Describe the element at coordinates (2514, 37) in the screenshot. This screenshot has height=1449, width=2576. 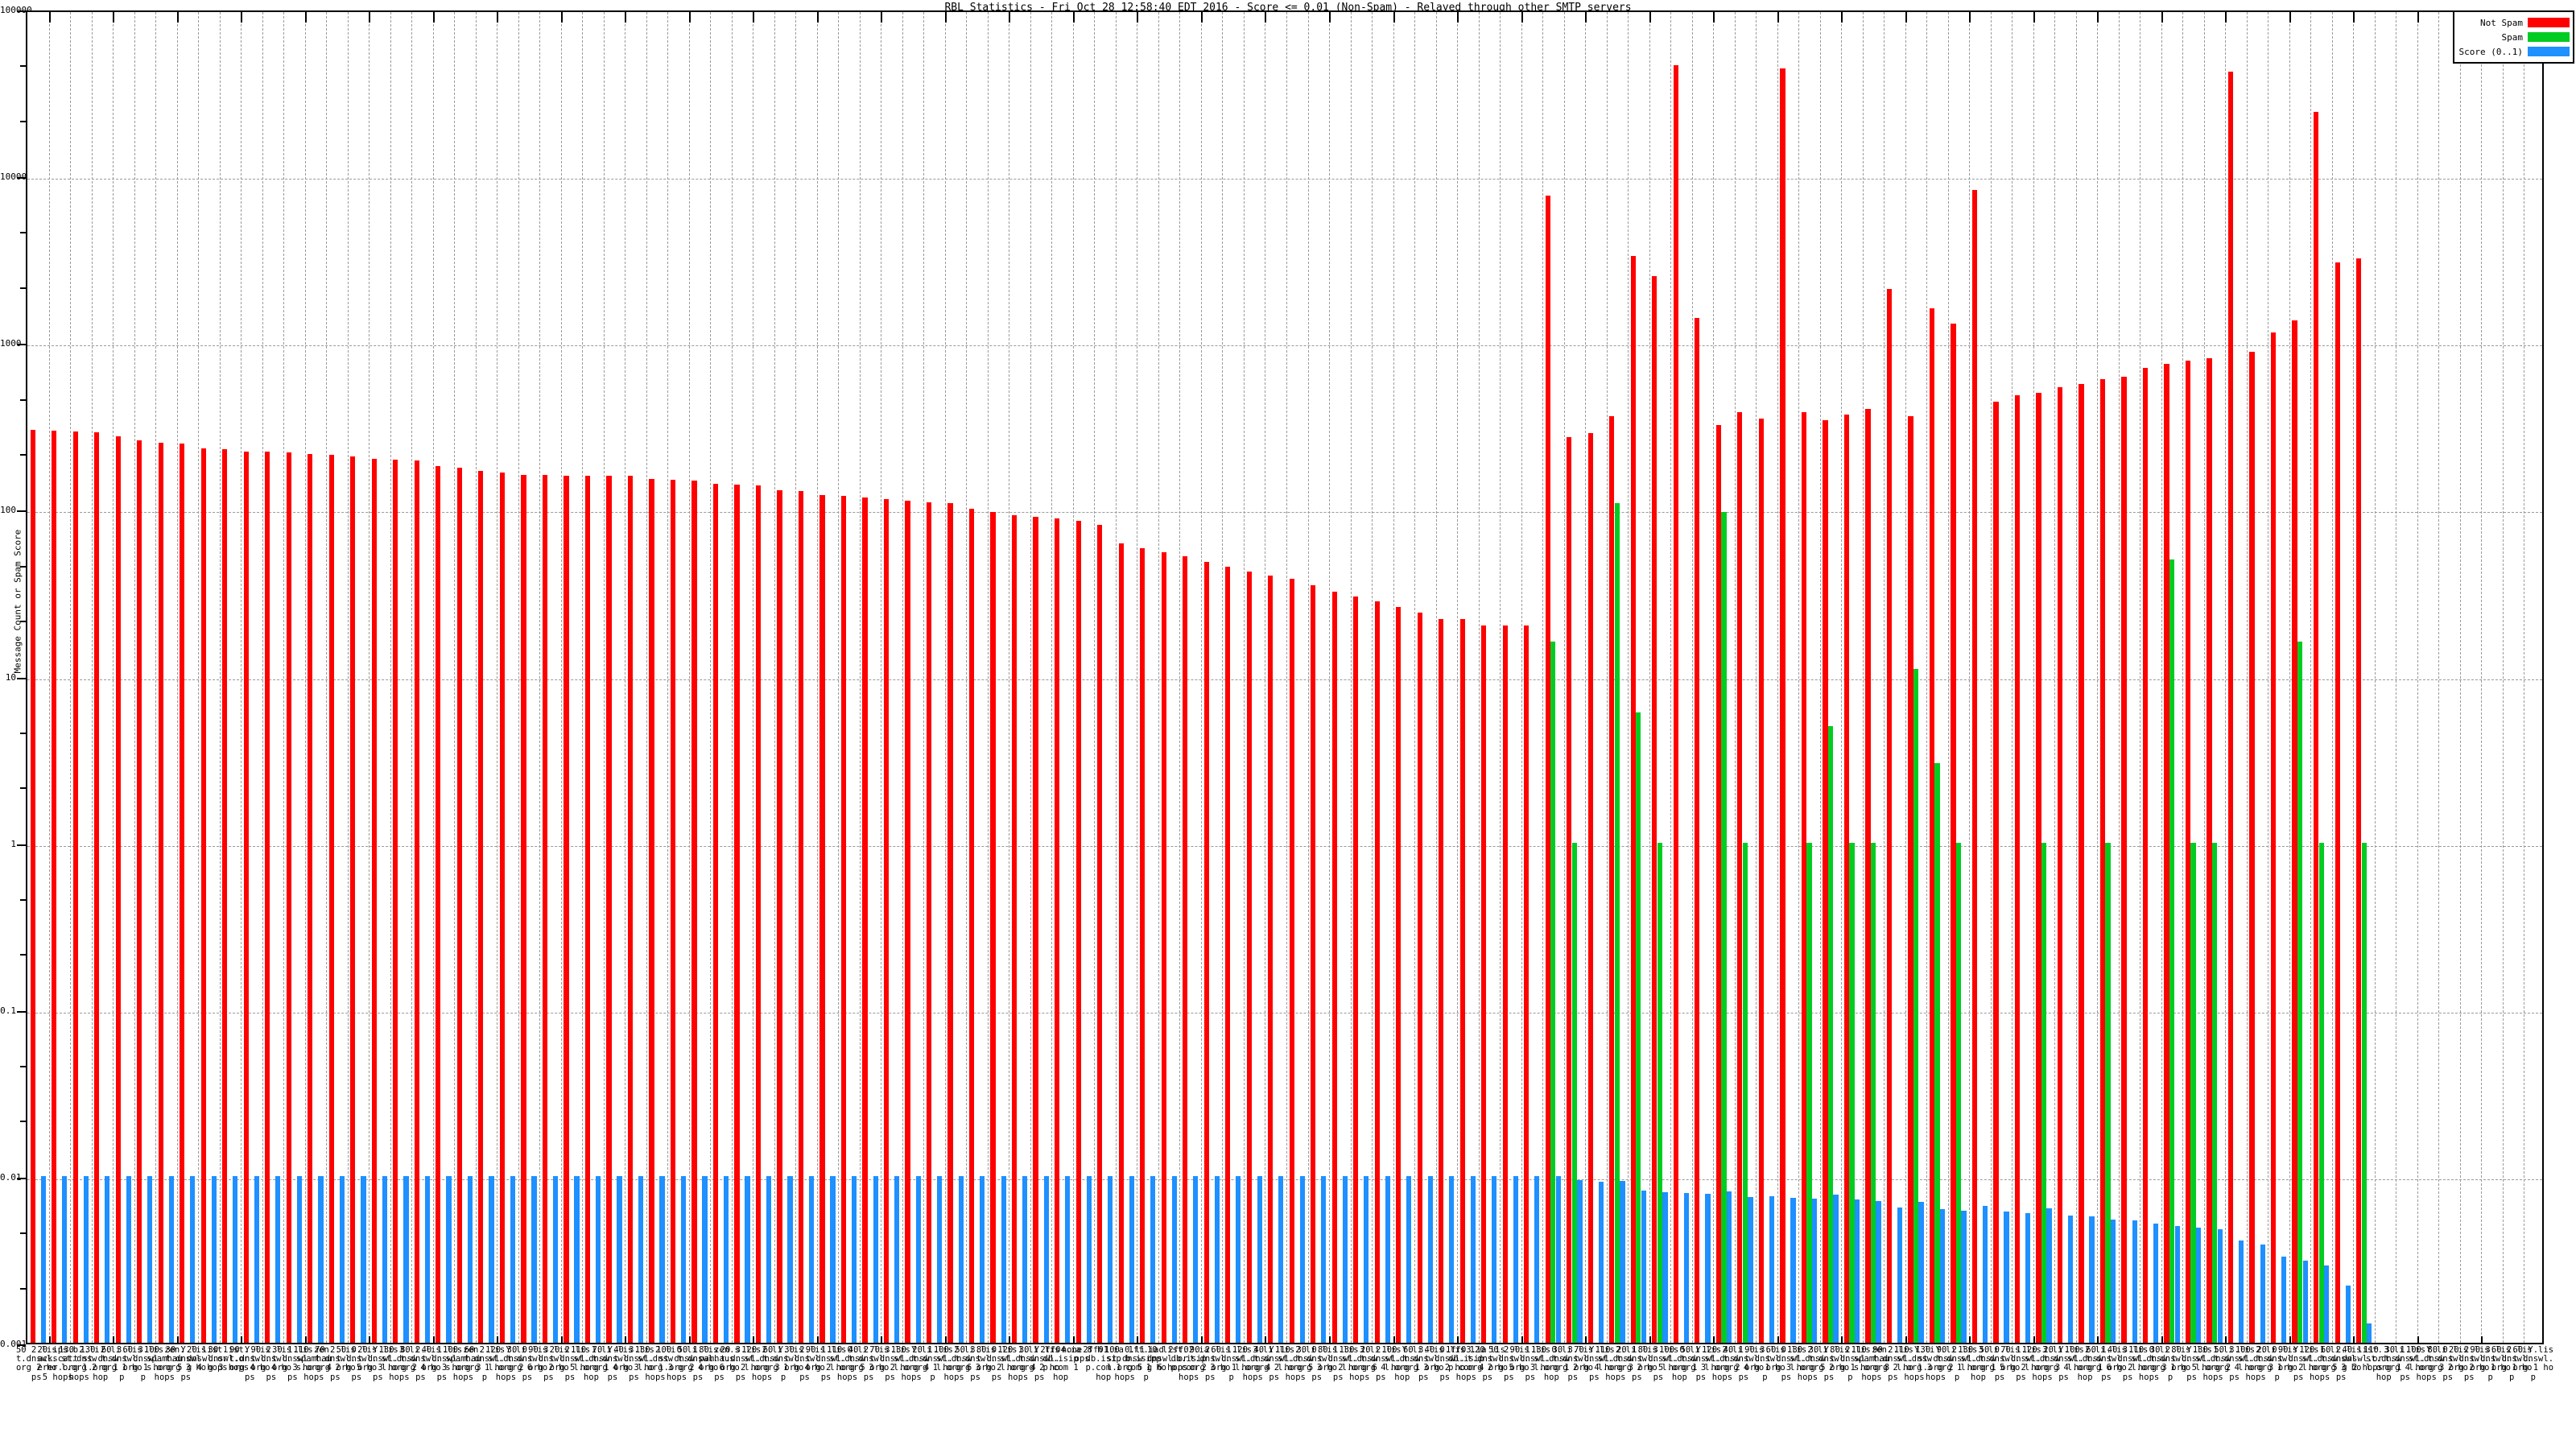
I see `legend-item-spam: Spam` at that location.